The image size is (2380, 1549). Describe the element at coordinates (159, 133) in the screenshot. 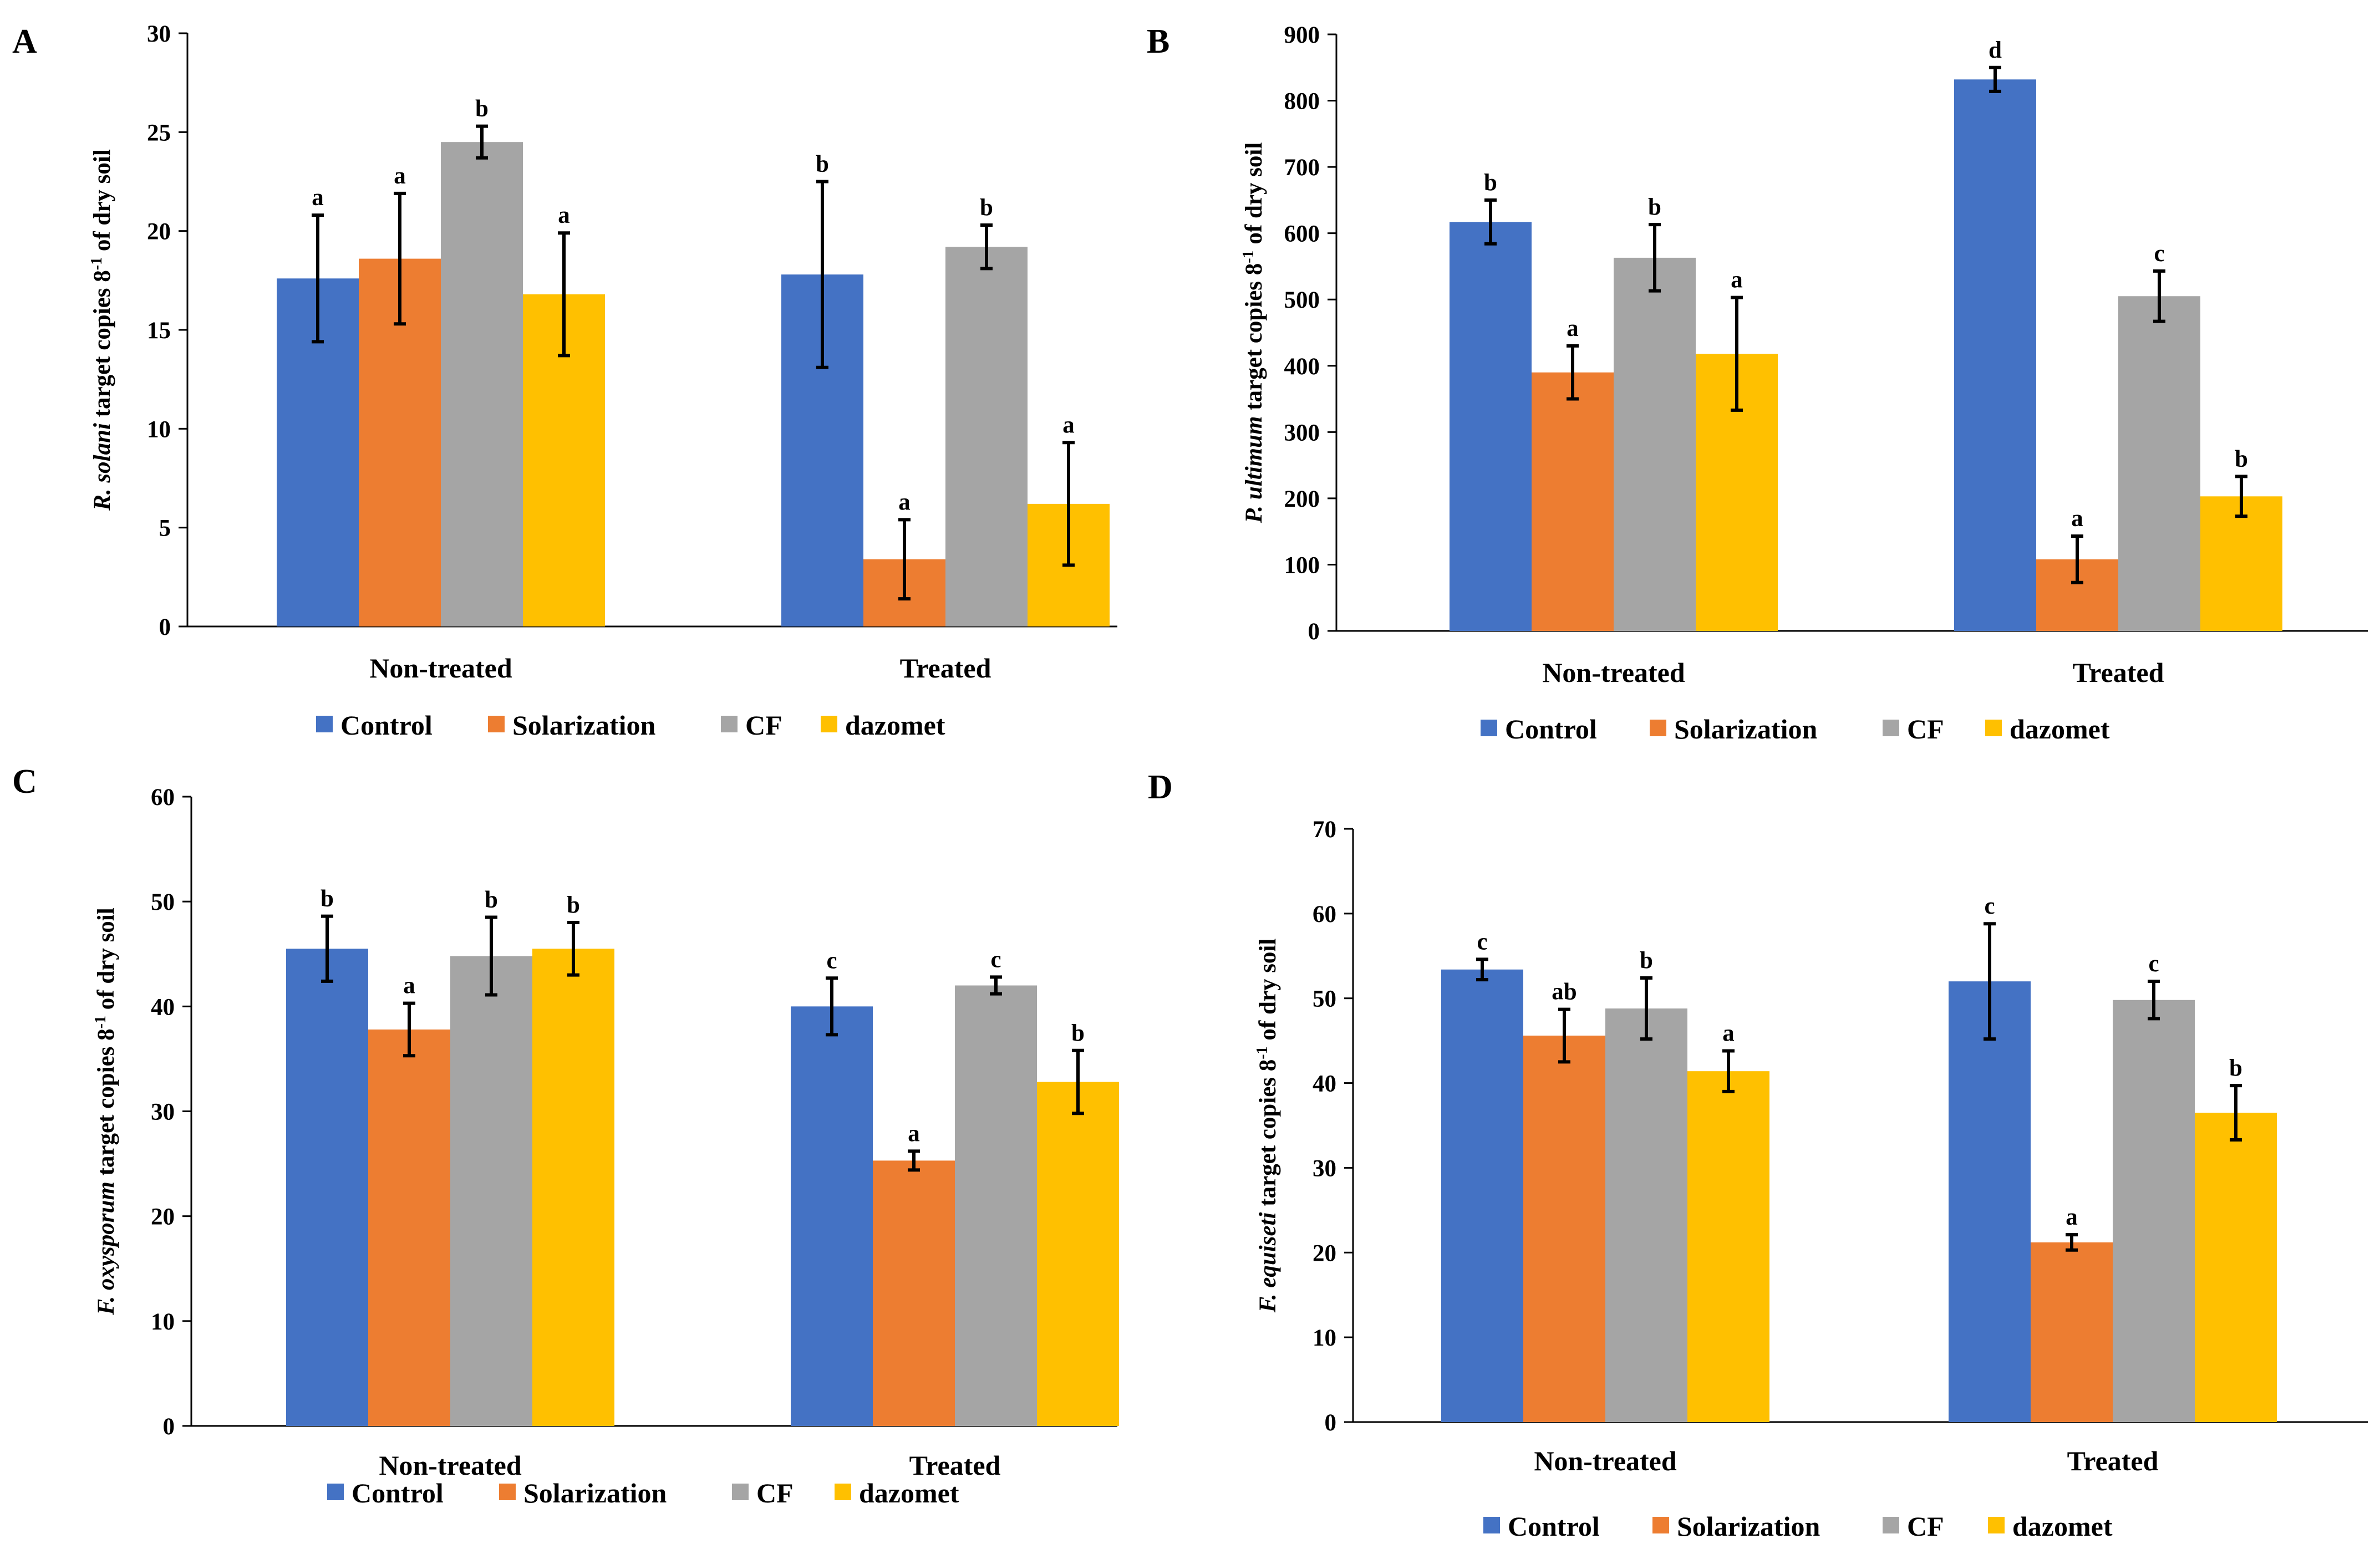

I see `y-tick-label: 25` at that location.